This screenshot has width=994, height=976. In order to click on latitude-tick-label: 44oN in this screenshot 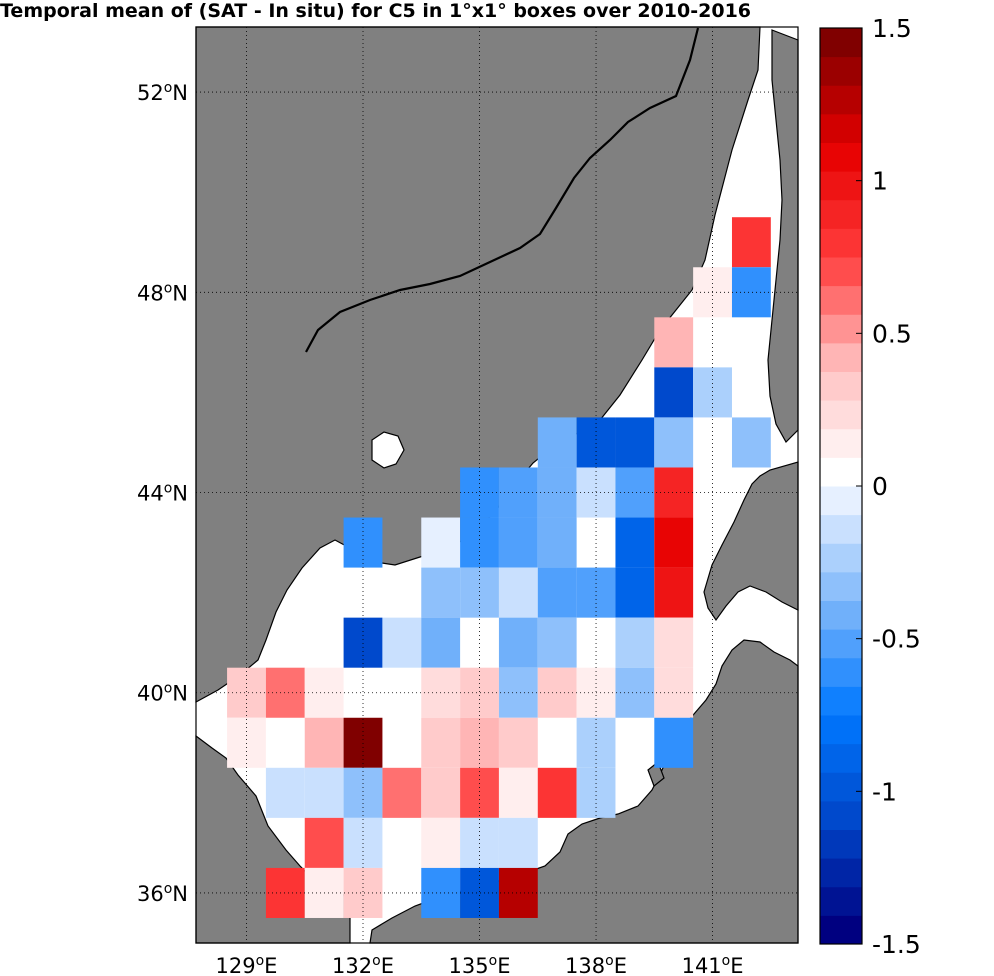, I will do `click(162, 493)`.